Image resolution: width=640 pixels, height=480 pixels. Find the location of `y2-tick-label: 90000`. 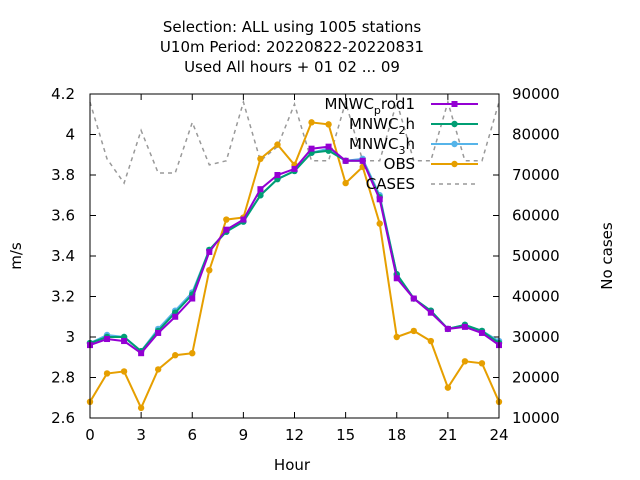

y2-tick-label: 90000 is located at coordinates (536, 94).